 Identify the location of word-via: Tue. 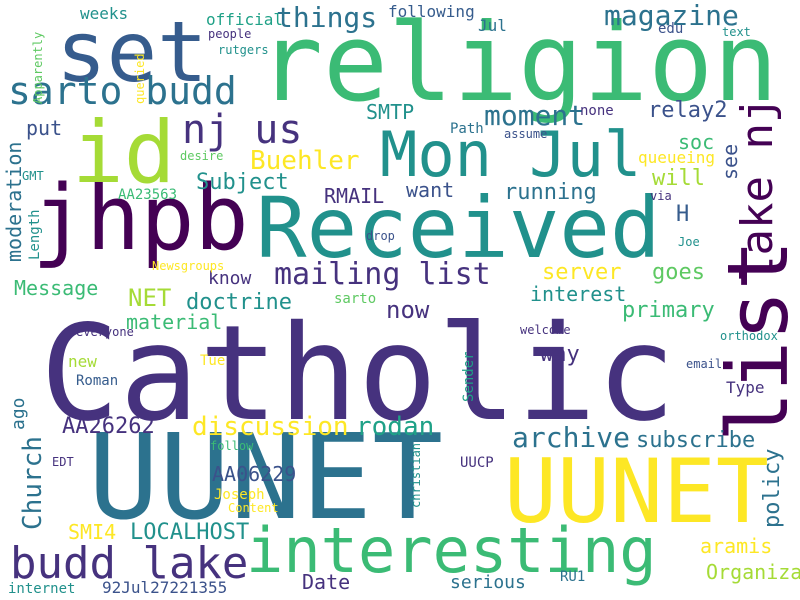
(213, 361).